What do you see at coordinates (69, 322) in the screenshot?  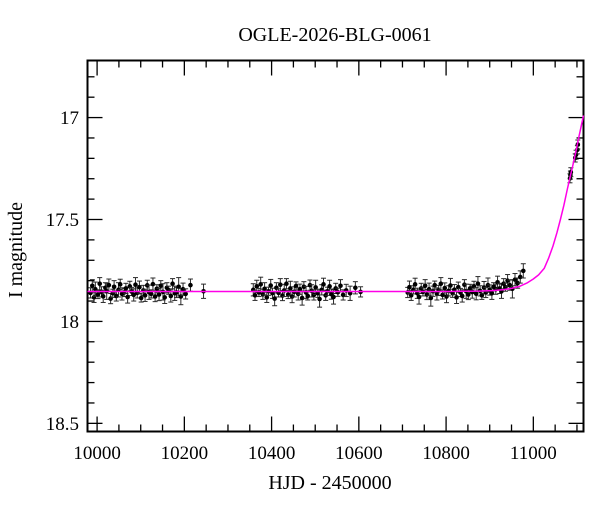 I see `y-tick-label: 18` at bounding box center [69, 322].